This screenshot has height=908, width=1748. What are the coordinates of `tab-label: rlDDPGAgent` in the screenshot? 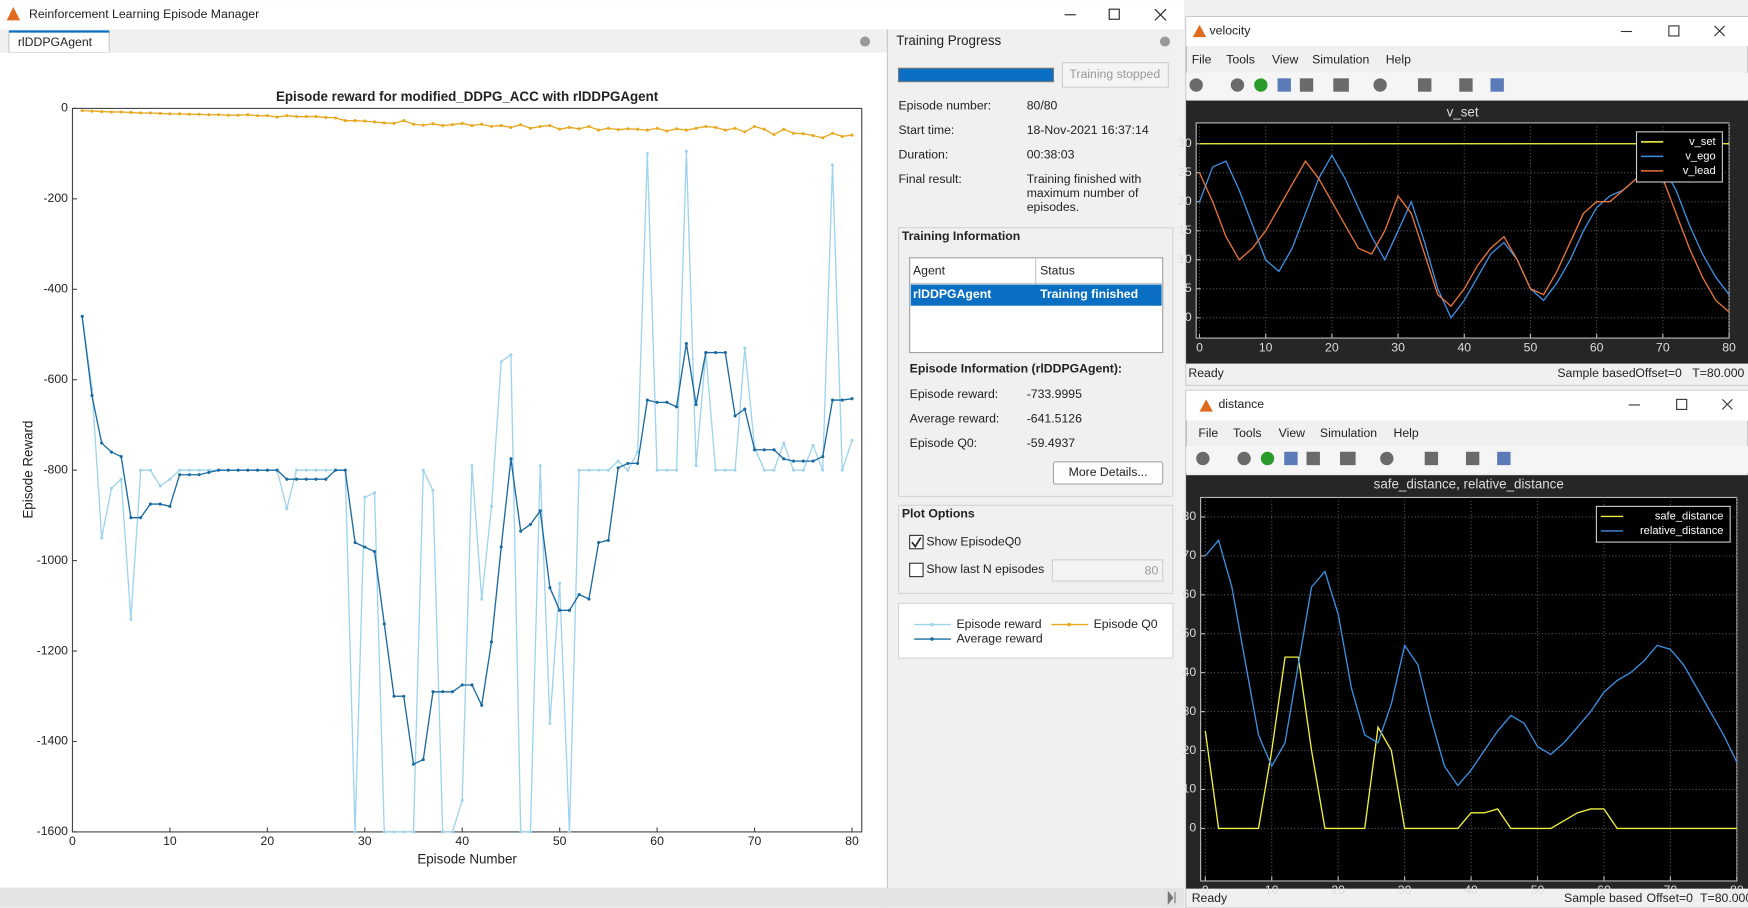 It's located at (55, 42).